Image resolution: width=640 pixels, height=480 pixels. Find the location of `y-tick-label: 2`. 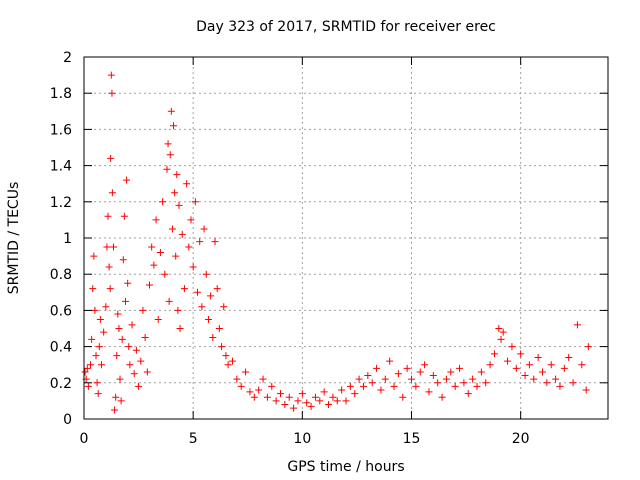

y-tick-label: 2 is located at coordinates (67, 58).